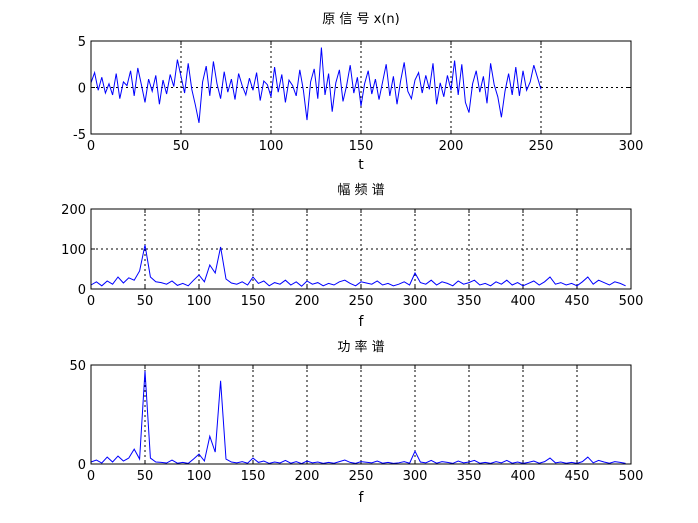  Describe the element at coordinates (91, 301) in the screenshot. I see `subplot-amplitude-spectrum-xtick-label-0: 0` at that location.